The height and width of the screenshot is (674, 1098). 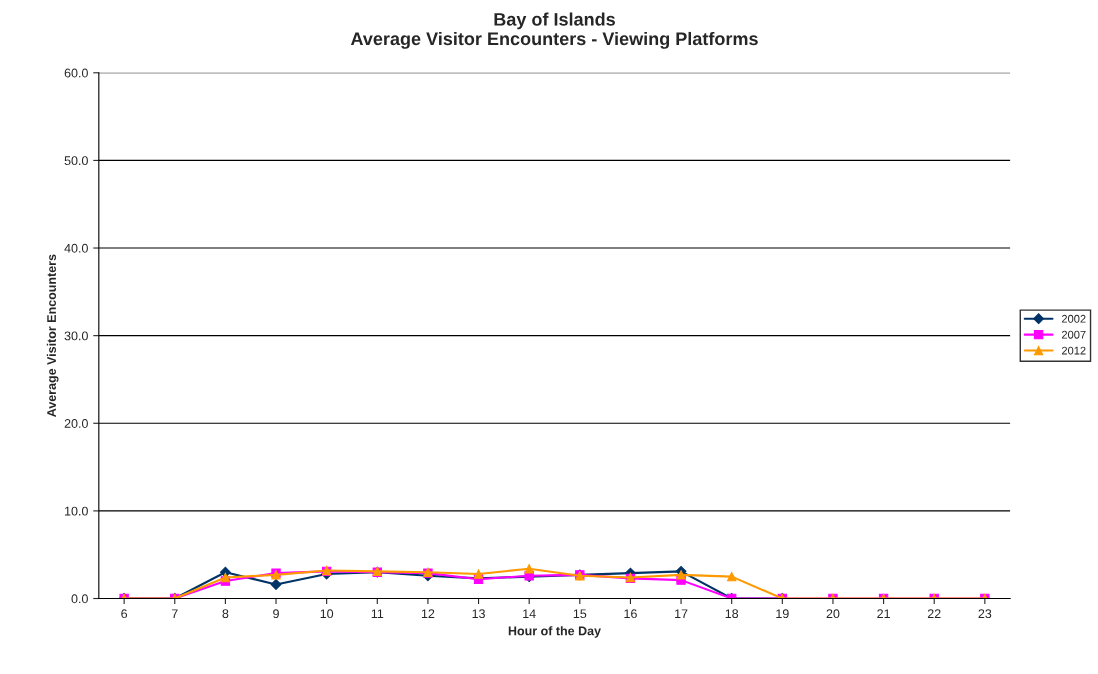 What do you see at coordinates (833, 614) in the screenshot?
I see `x-tick-label: 20` at bounding box center [833, 614].